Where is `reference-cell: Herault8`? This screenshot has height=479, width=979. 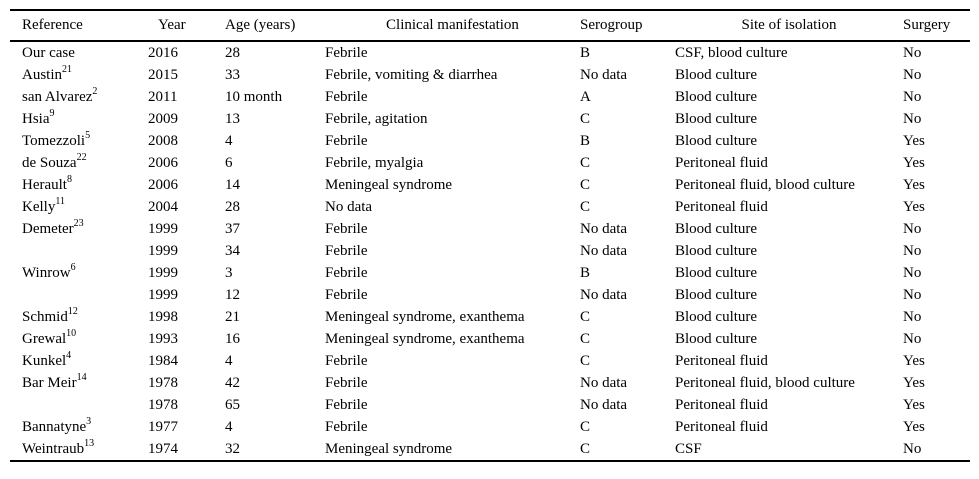 reference-cell: Herault8 is located at coordinates (79, 185).